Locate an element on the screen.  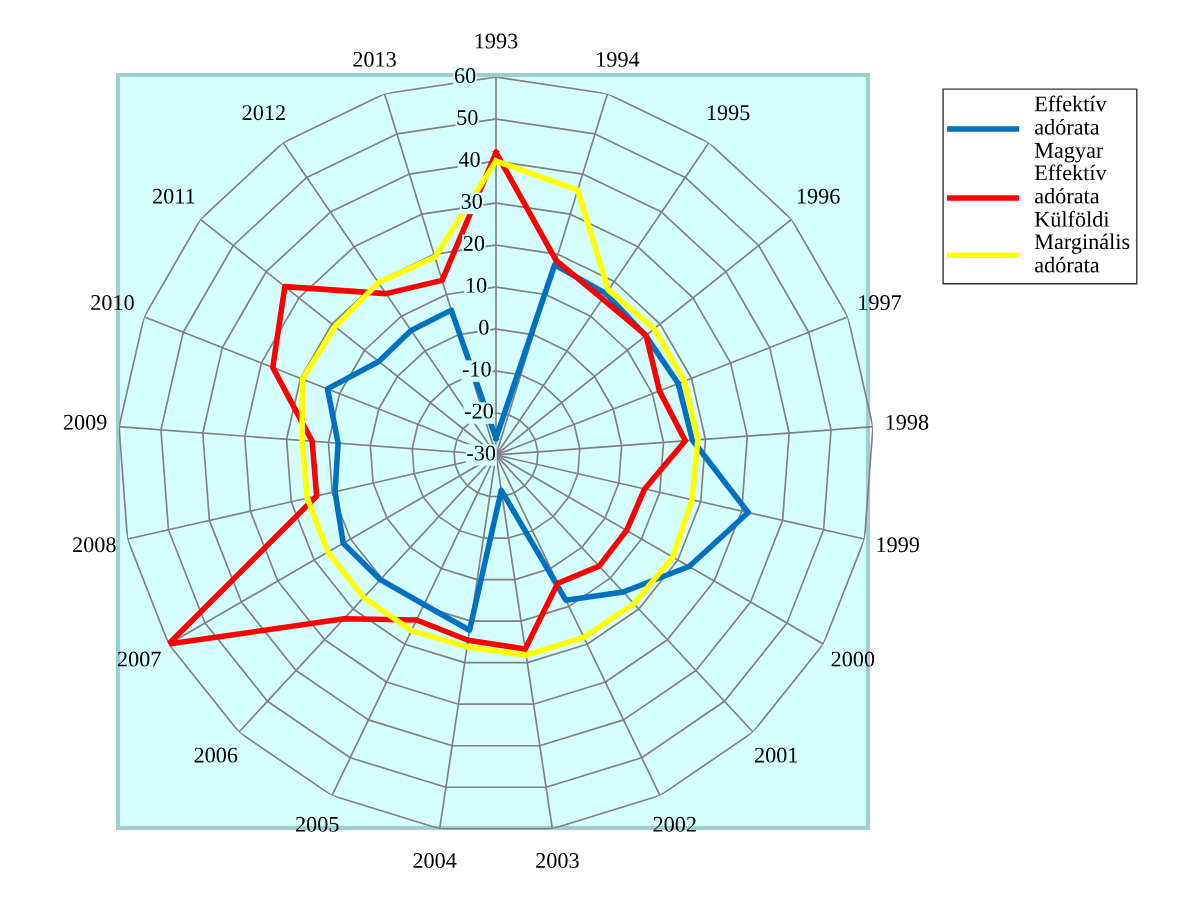
spoke-label: 2006 is located at coordinates (216, 755).